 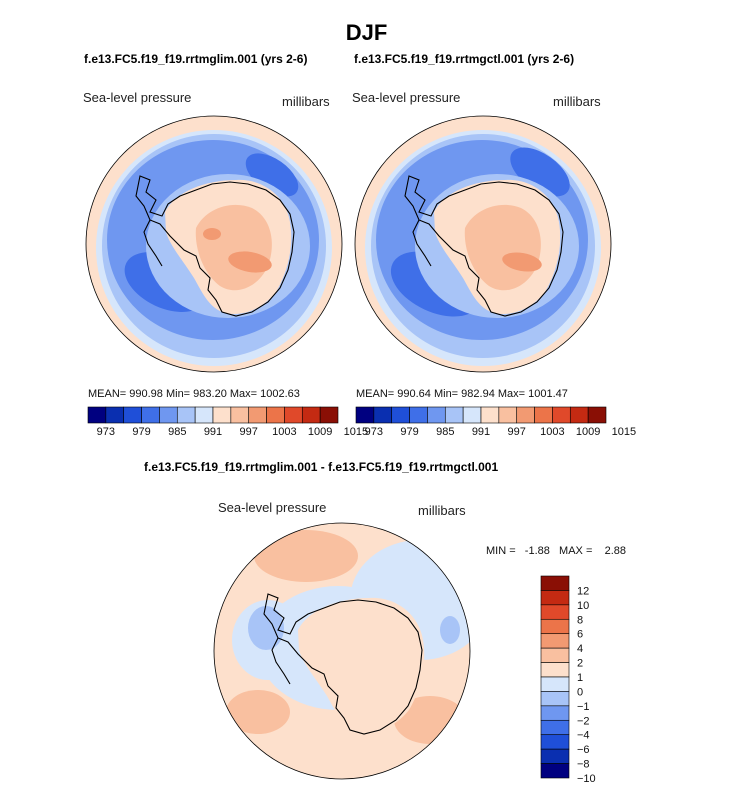 What do you see at coordinates (361, 664) in the screenshot?
I see `panel3-antarctica-fill` at bounding box center [361, 664].